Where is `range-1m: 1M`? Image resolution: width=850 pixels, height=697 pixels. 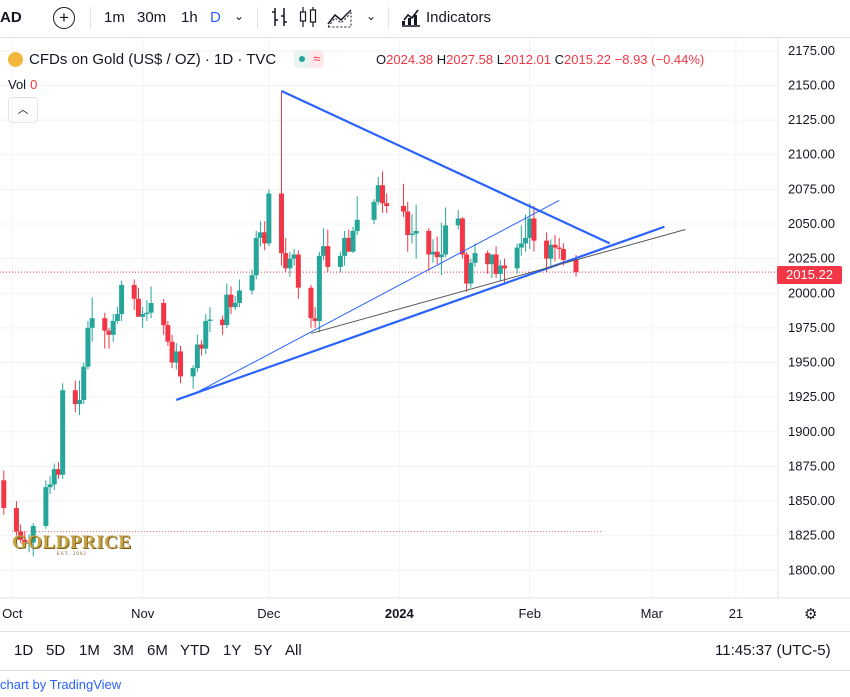
range-1m: 1M is located at coordinates (89, 650).